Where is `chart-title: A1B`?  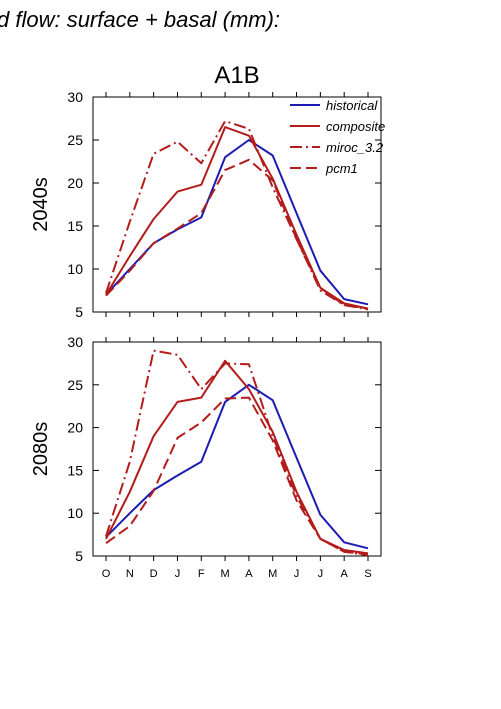 chart-title: A1B is located at coordinates (236, 75).